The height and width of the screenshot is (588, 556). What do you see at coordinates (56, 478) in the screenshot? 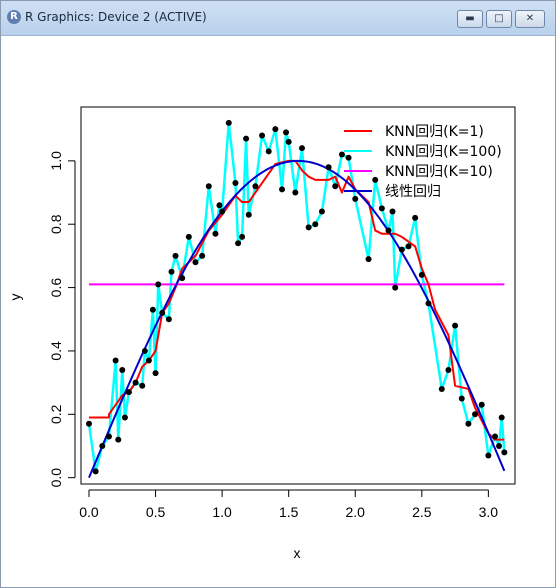
I see `y-tick-label: 0.0` at bounding box center [56, 478].